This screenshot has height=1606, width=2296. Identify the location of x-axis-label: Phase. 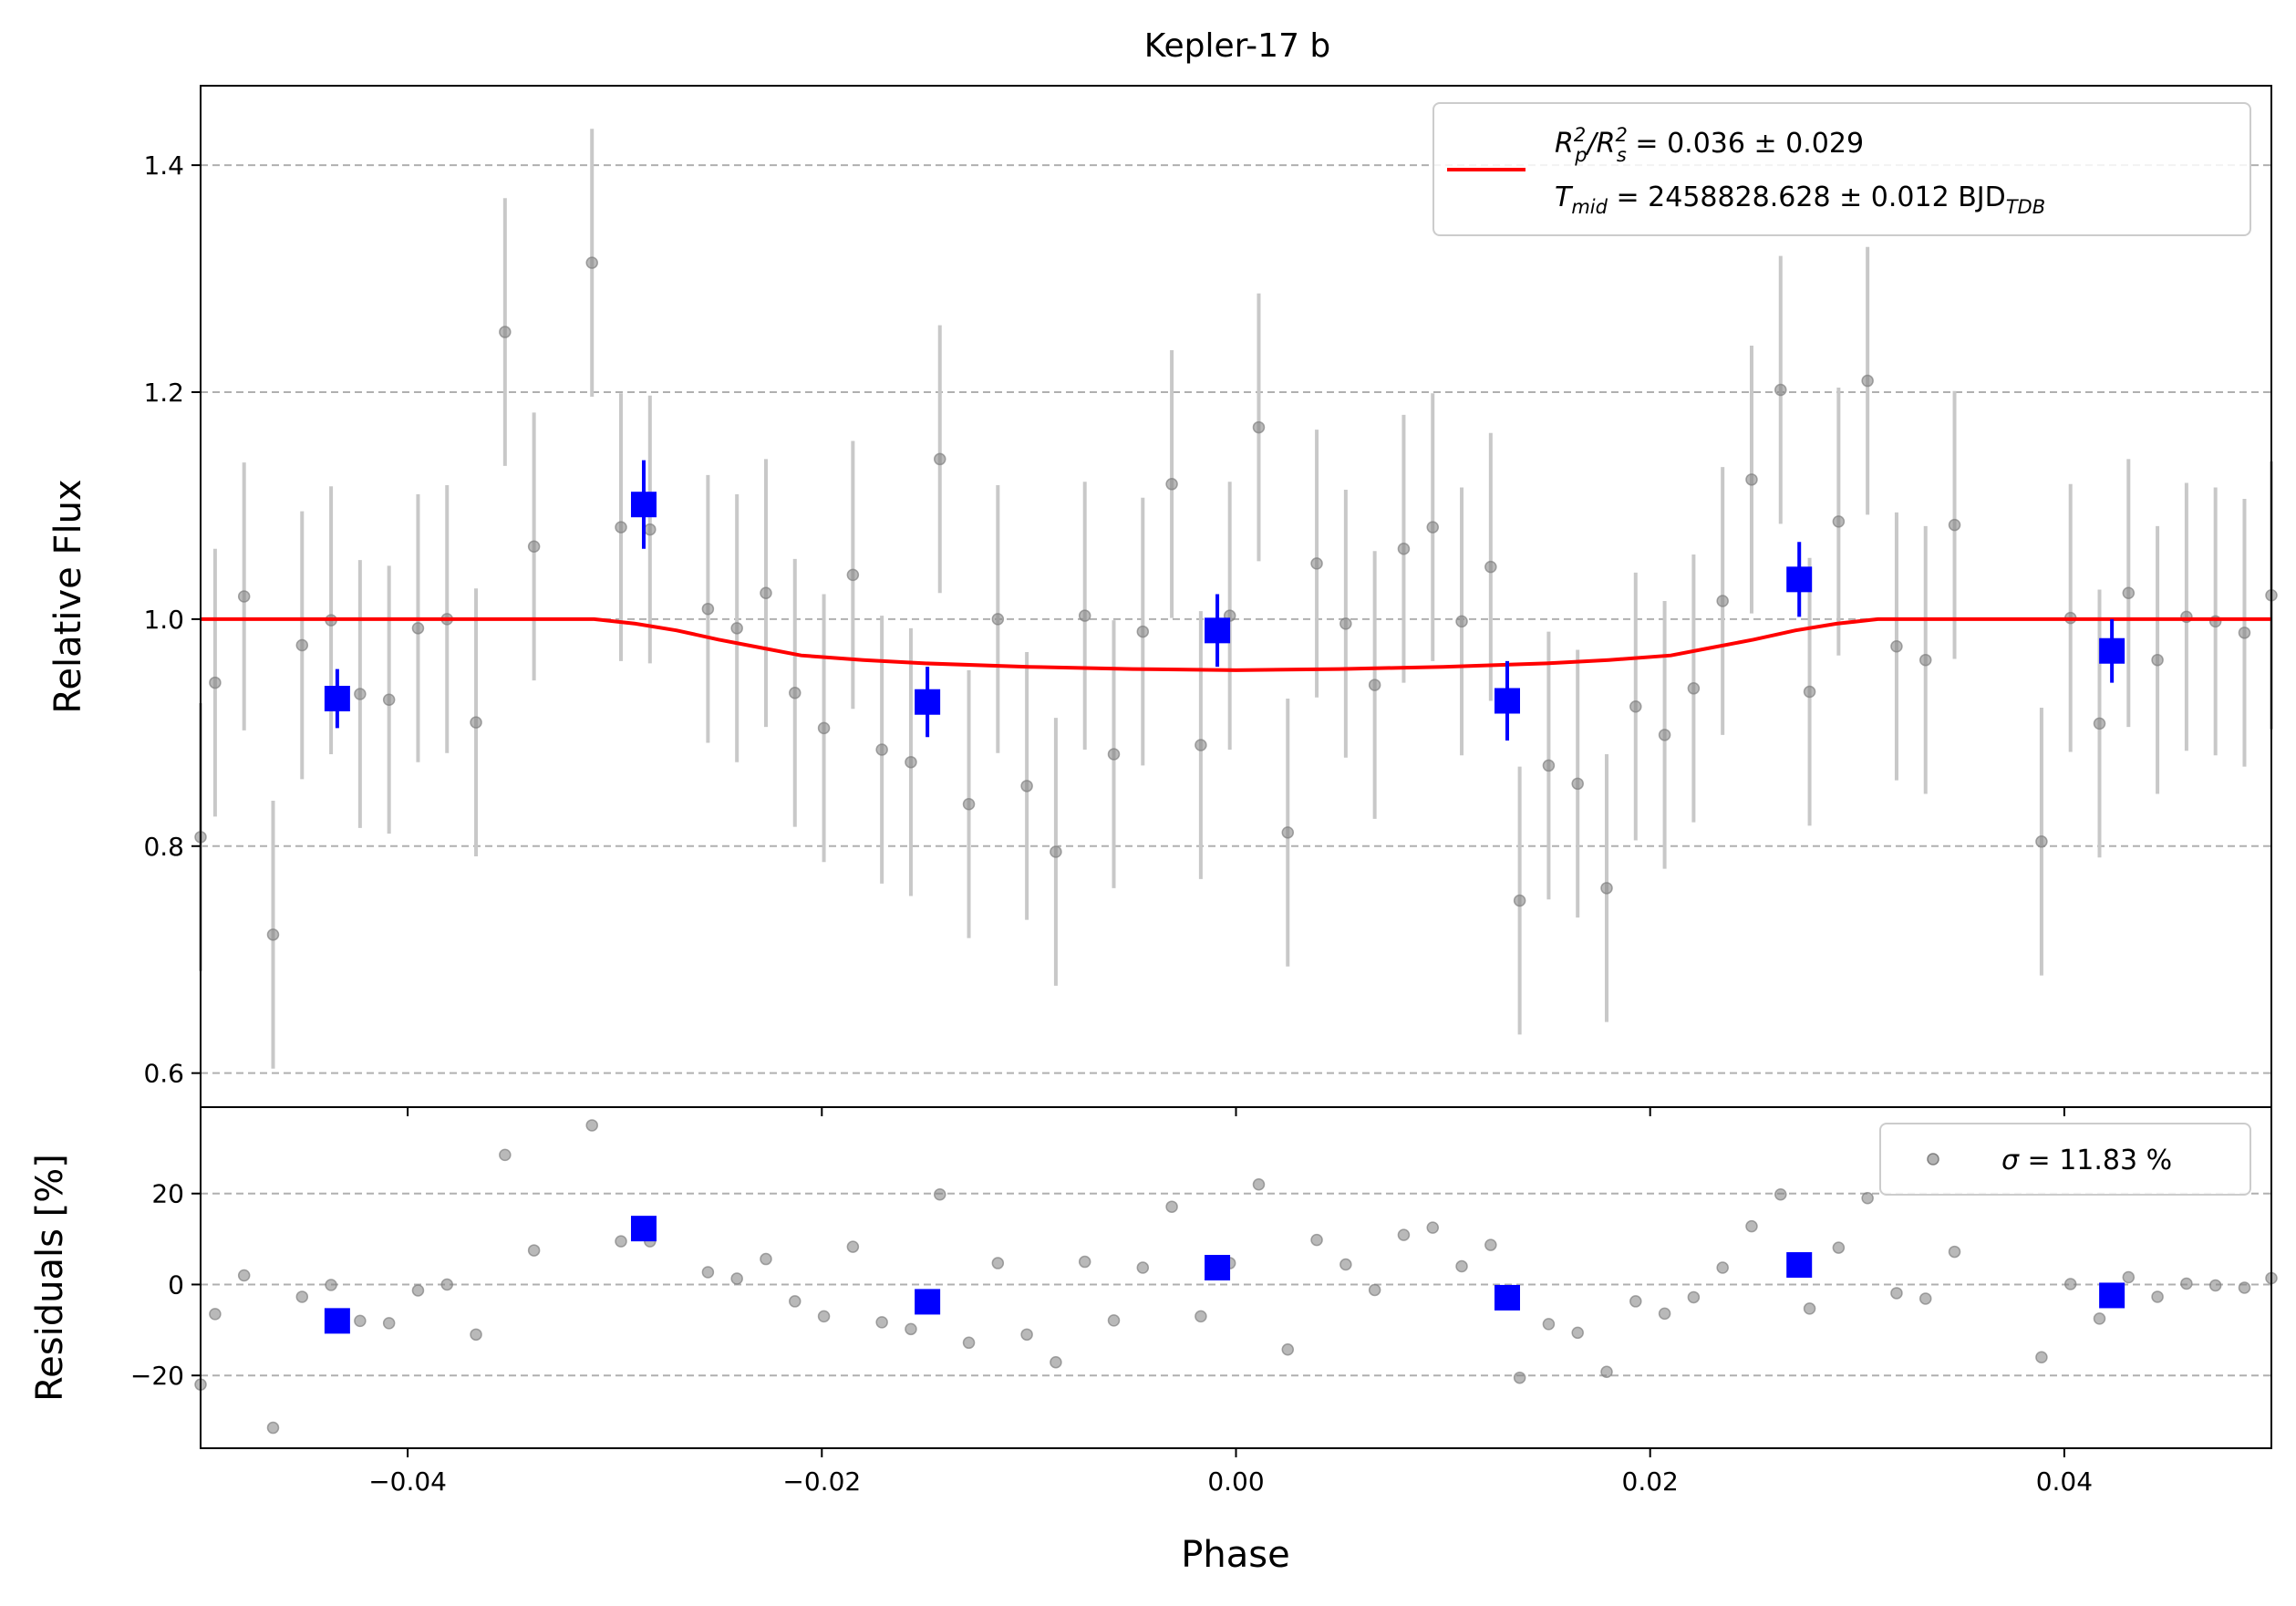
(1235, 1555).